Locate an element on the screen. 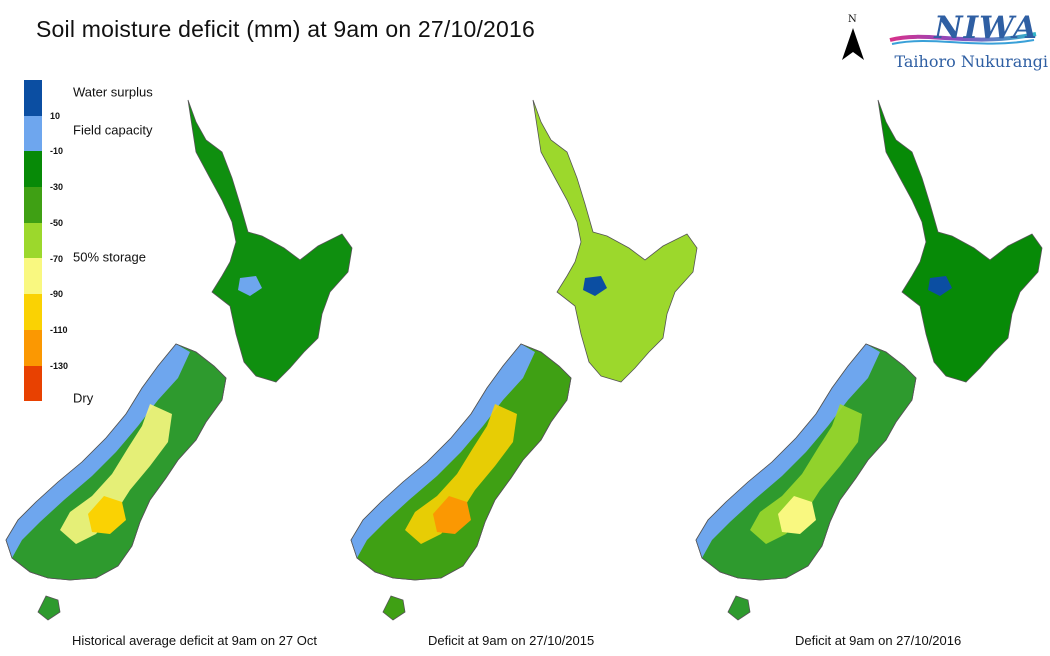 This screenshot has width=1050, height=656. legend-tick: 10 is located at coordinates (55, 115).